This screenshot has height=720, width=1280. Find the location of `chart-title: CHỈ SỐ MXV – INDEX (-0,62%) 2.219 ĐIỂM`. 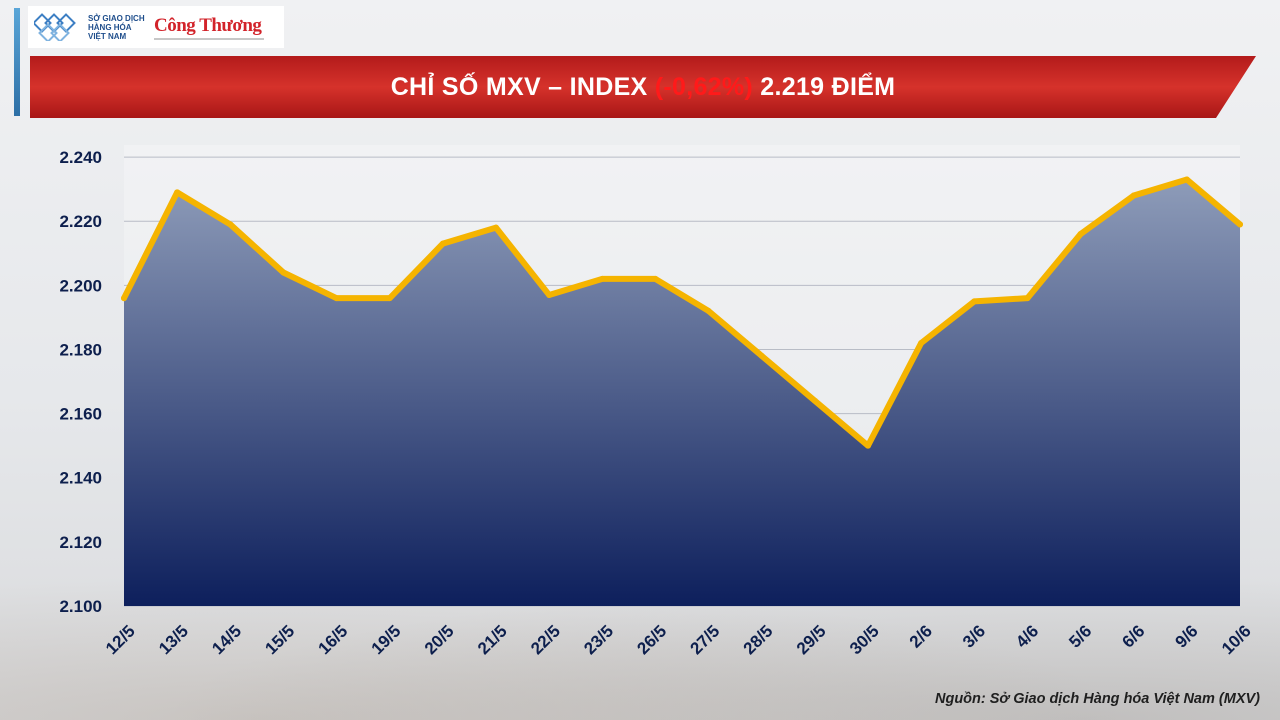

chart-title: CHỈ SỐ MXV – INDEX (-0,62%) 2.219 ĐIỂM is located at coordinates (643, 87).